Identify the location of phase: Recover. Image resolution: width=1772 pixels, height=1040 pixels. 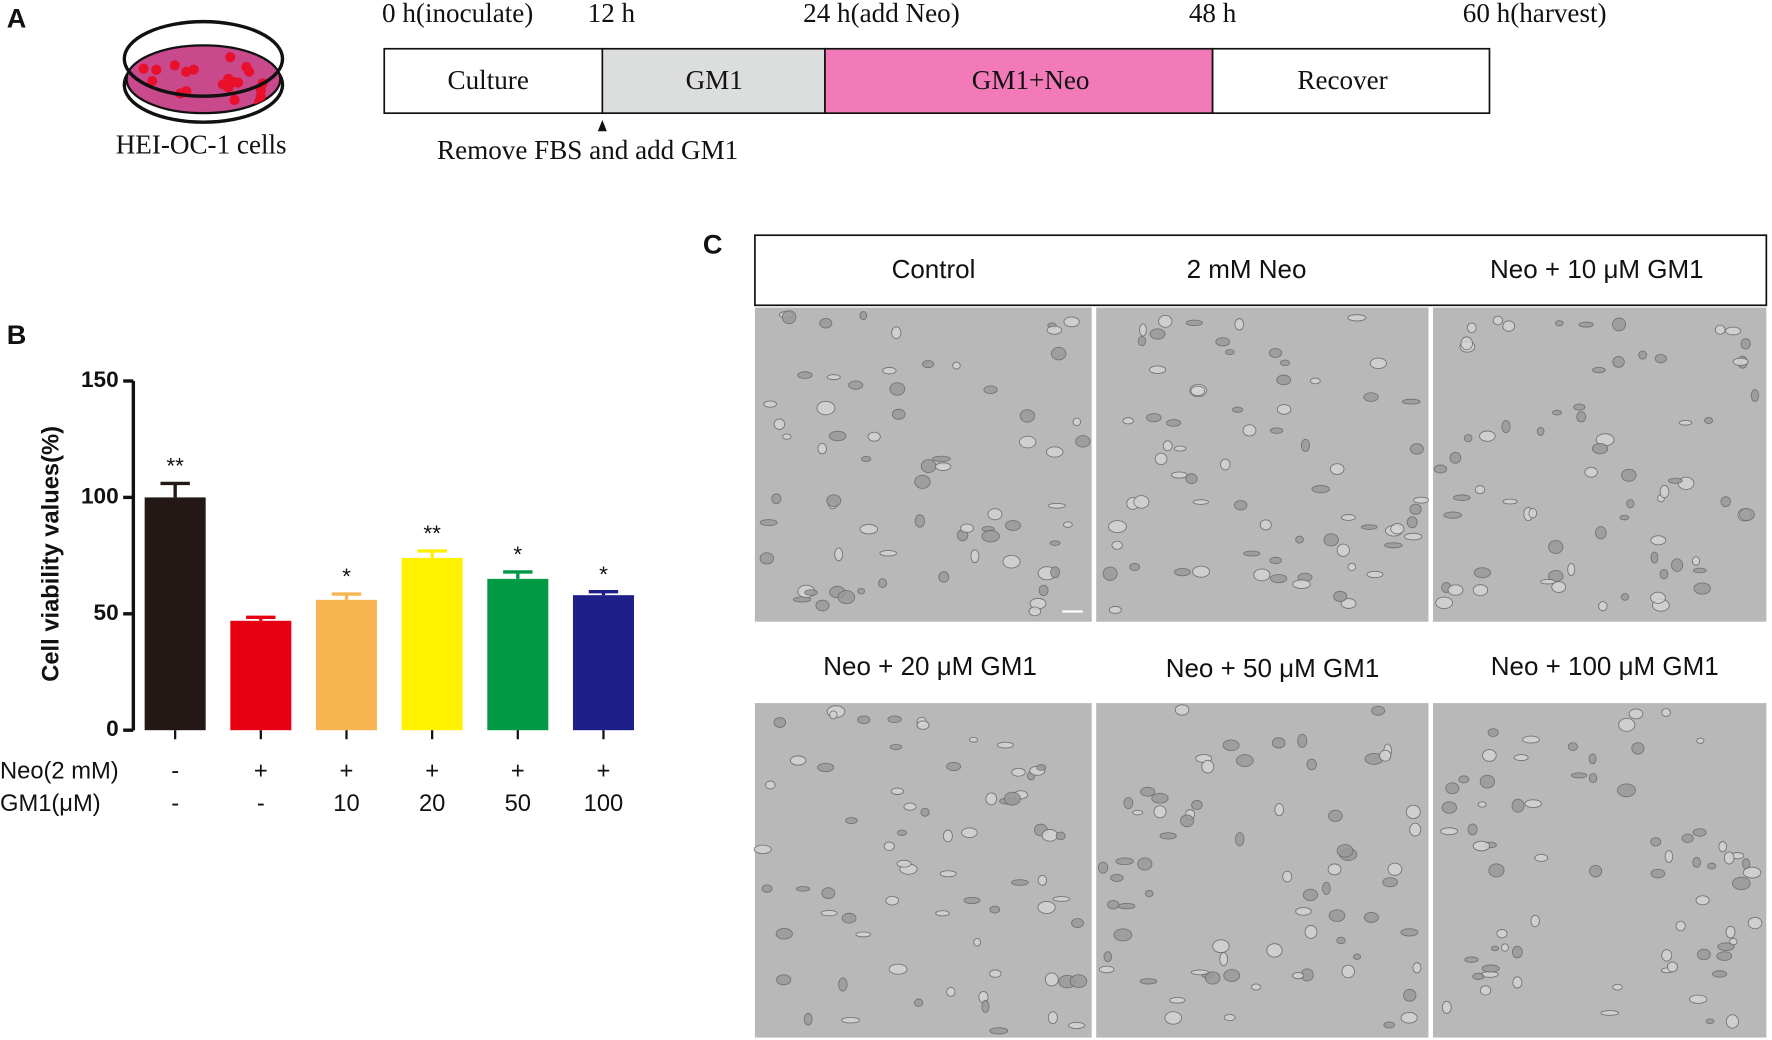
(1342, 80).